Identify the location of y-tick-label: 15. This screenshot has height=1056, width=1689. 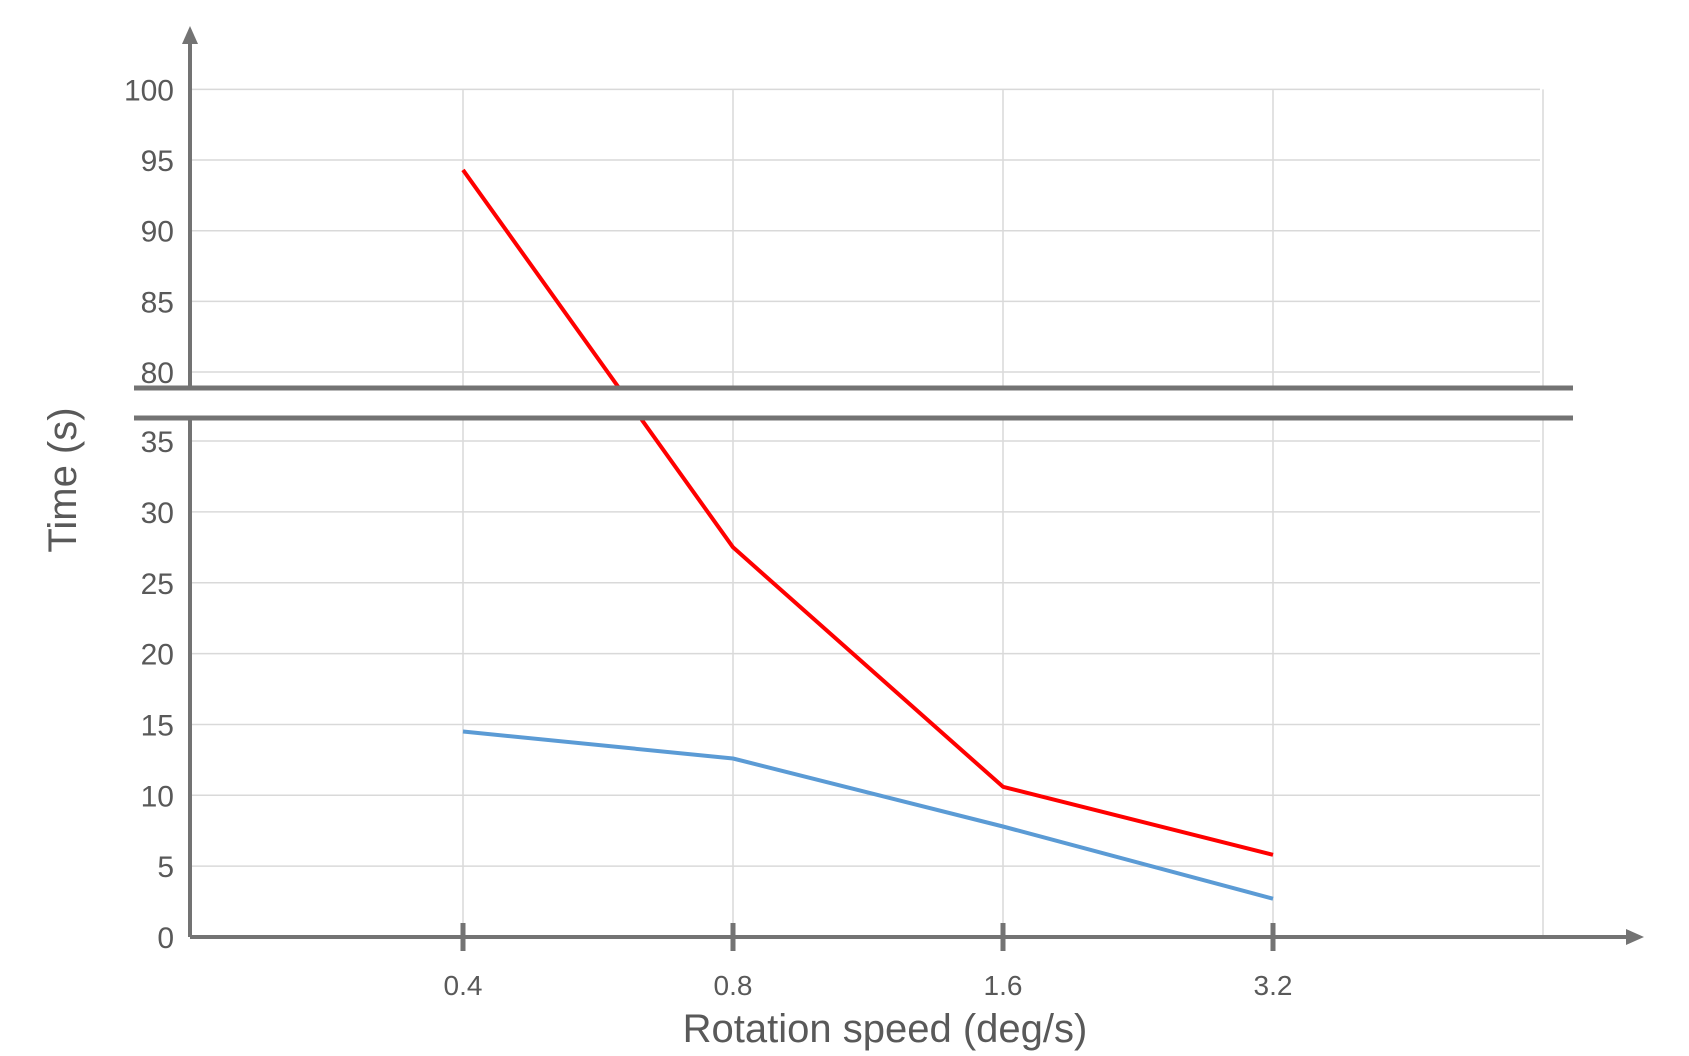
(157, 725).